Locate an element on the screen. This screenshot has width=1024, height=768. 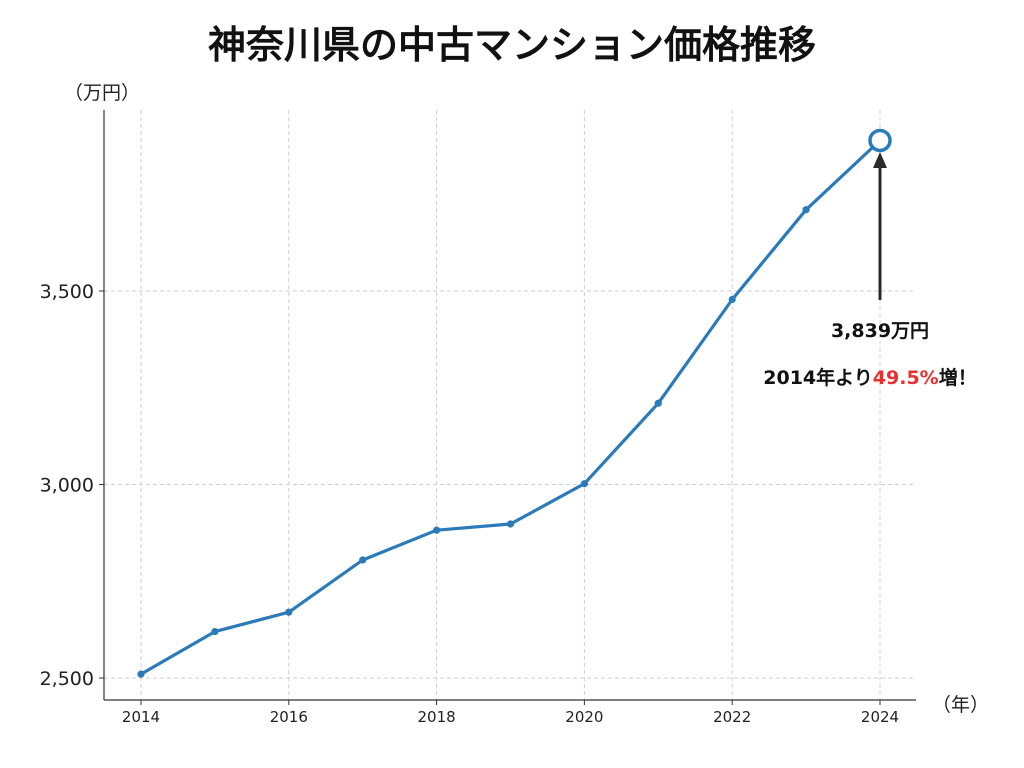
y-tick-label: 2,500 is located at coordinates (67, 679).